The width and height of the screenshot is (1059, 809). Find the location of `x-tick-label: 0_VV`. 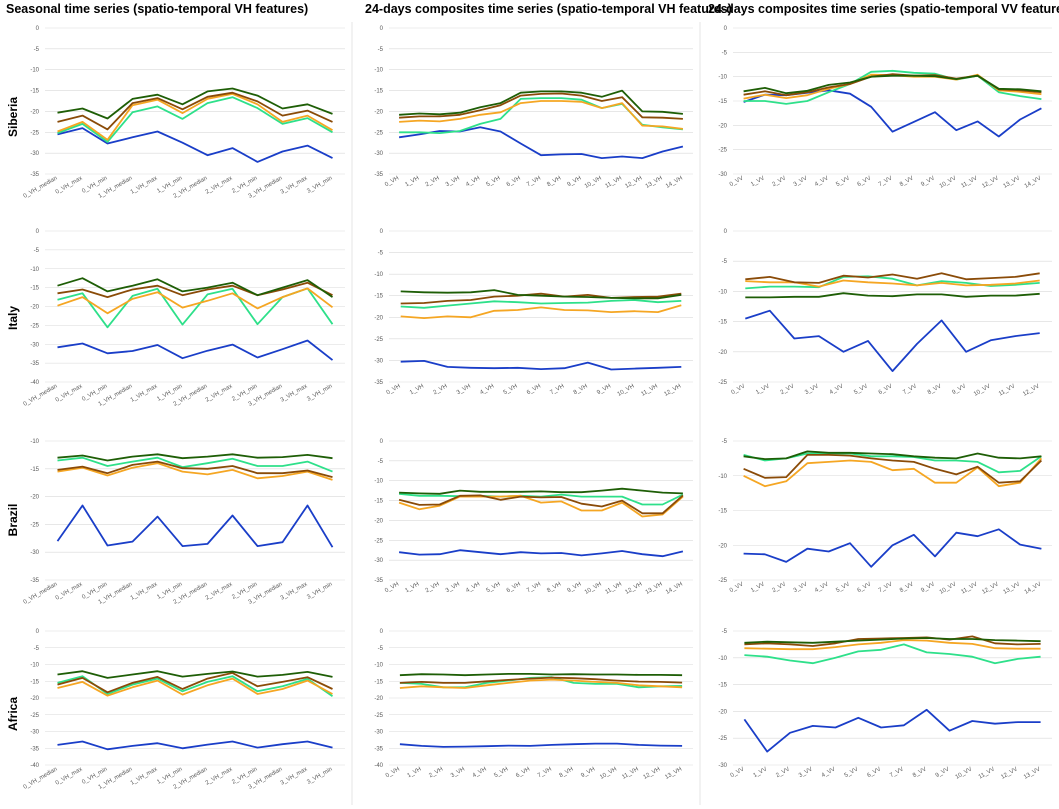

x-tick-label: 0_VV is located at coordinates (737, 588).